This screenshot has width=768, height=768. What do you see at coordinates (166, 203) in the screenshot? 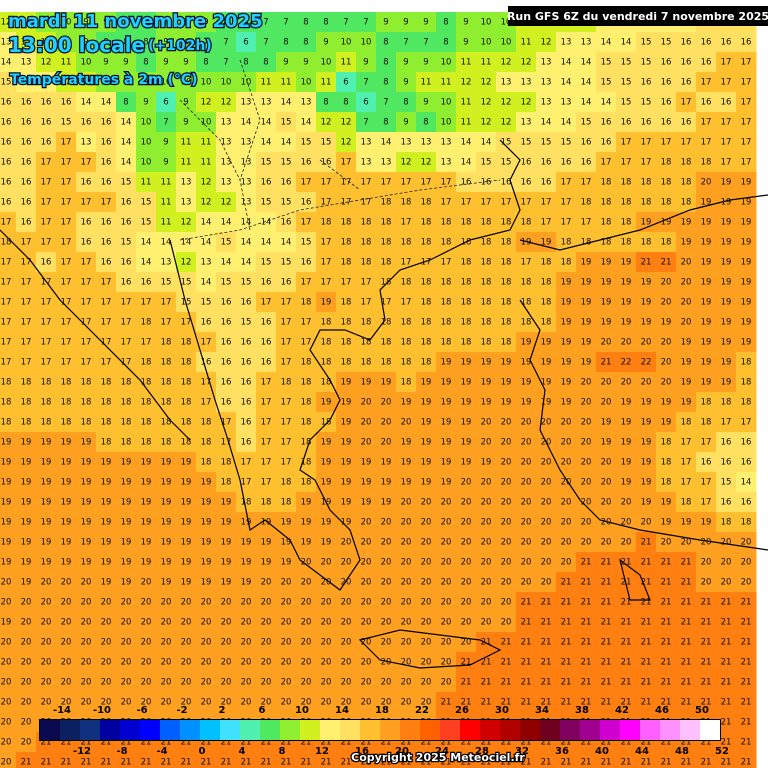
I see `grid-value: 11` at bounding box center [166, 203].